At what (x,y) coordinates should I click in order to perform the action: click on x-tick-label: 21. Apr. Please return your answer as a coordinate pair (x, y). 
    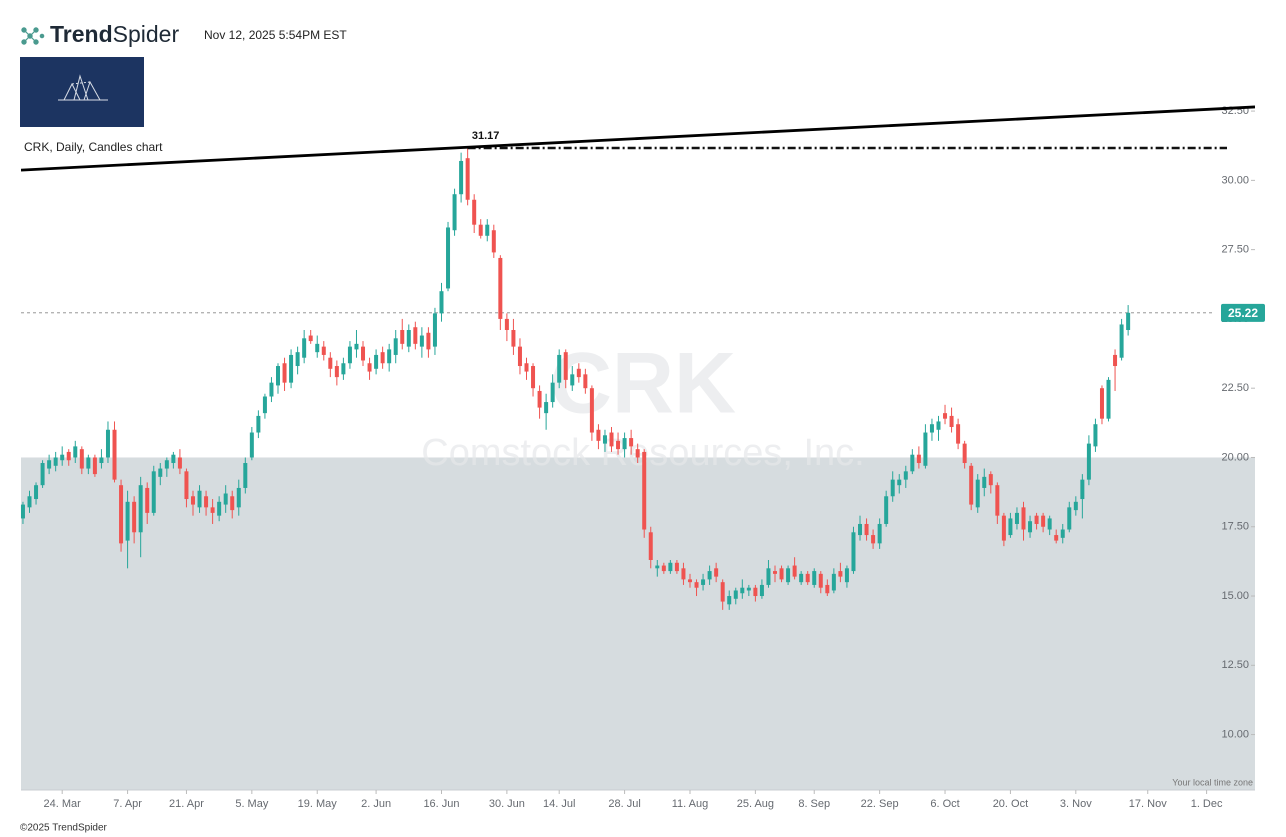
    Looking at the image, I should click on (186, 804).